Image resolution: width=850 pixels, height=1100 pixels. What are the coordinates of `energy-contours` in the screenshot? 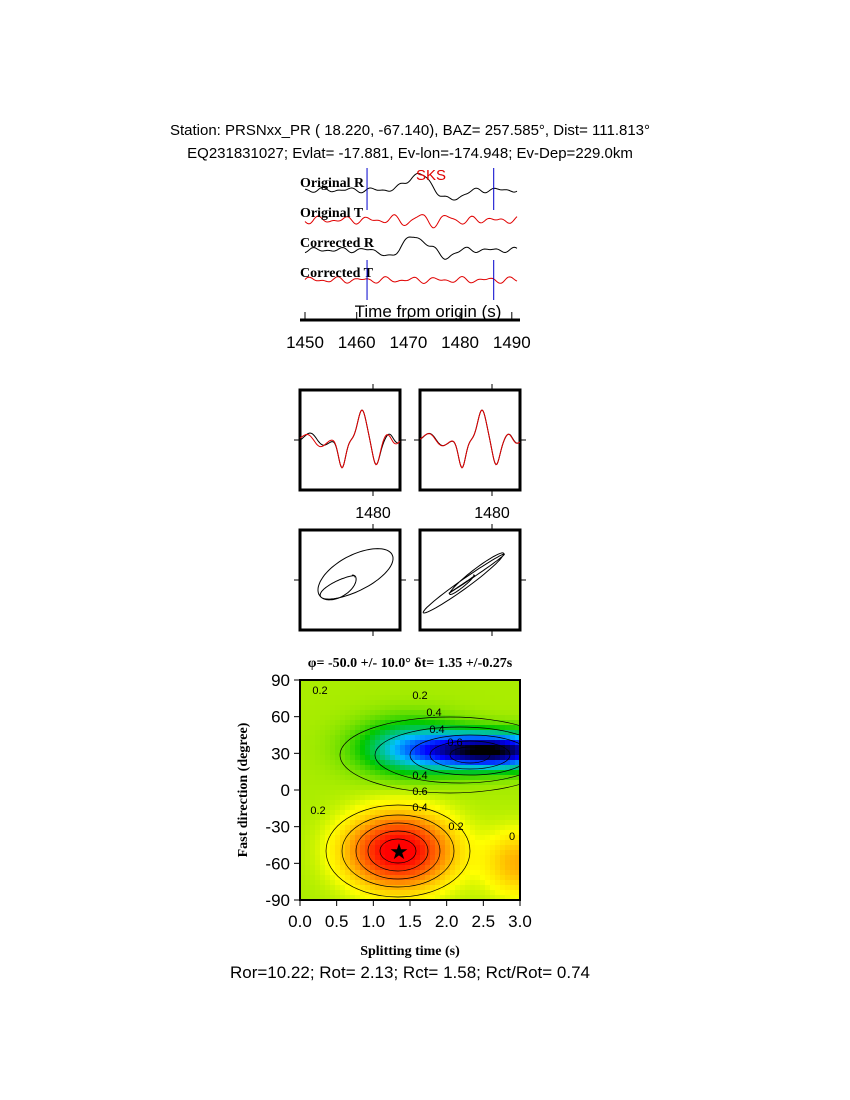 It's located at (422, 807).